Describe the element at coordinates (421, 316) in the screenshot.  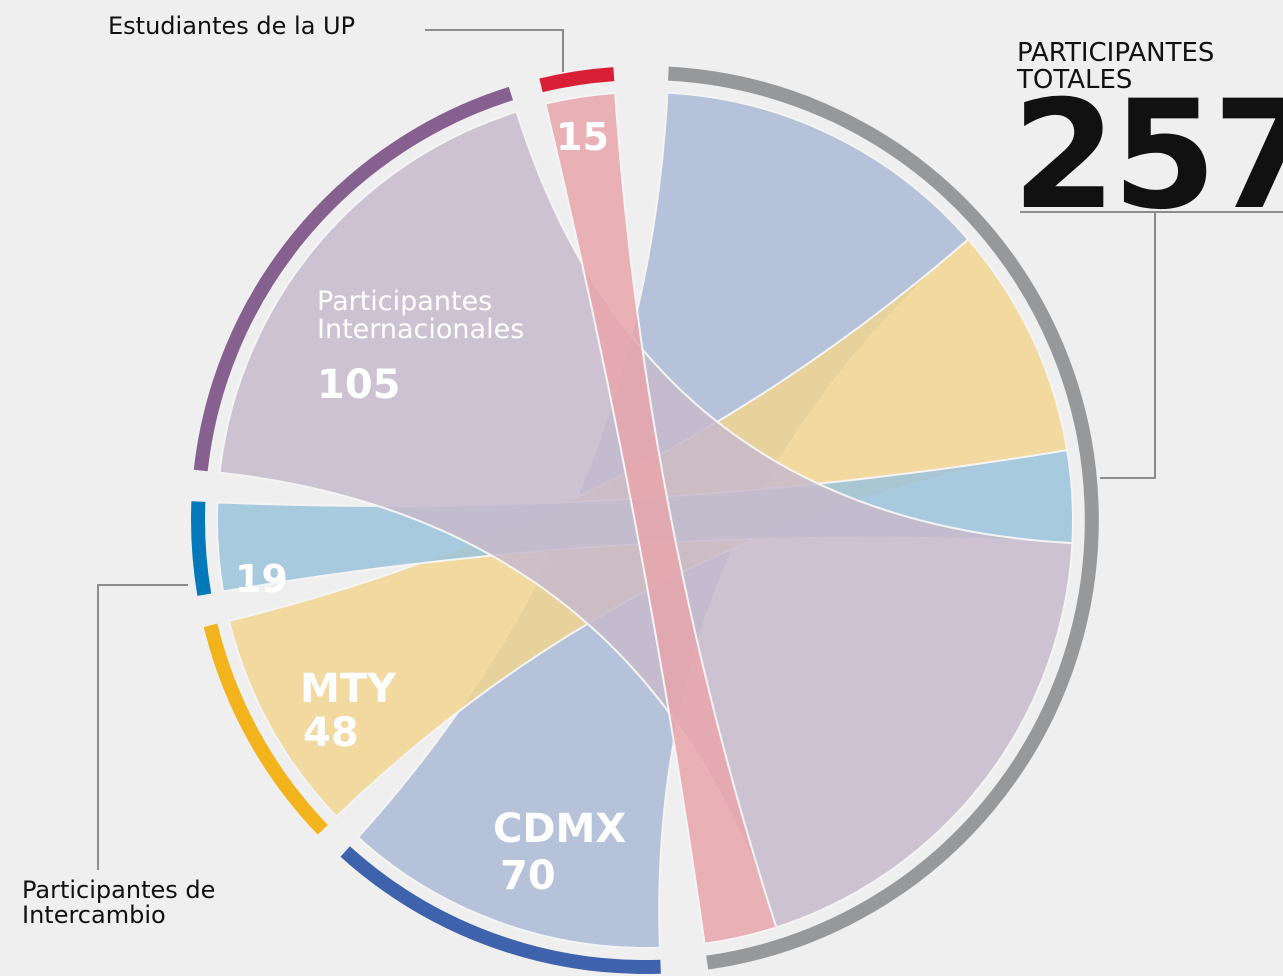
I see `group-name: Participantes Internacionales` at that location.